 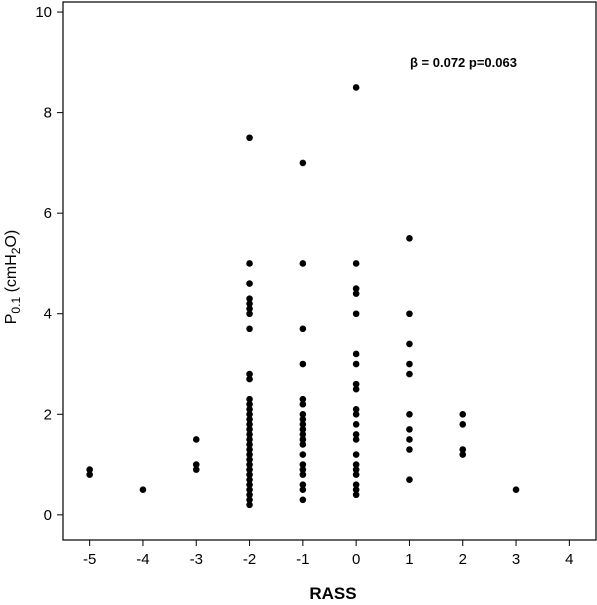 I want to click on x-tick-label: 1, so click(x=409, y=559).